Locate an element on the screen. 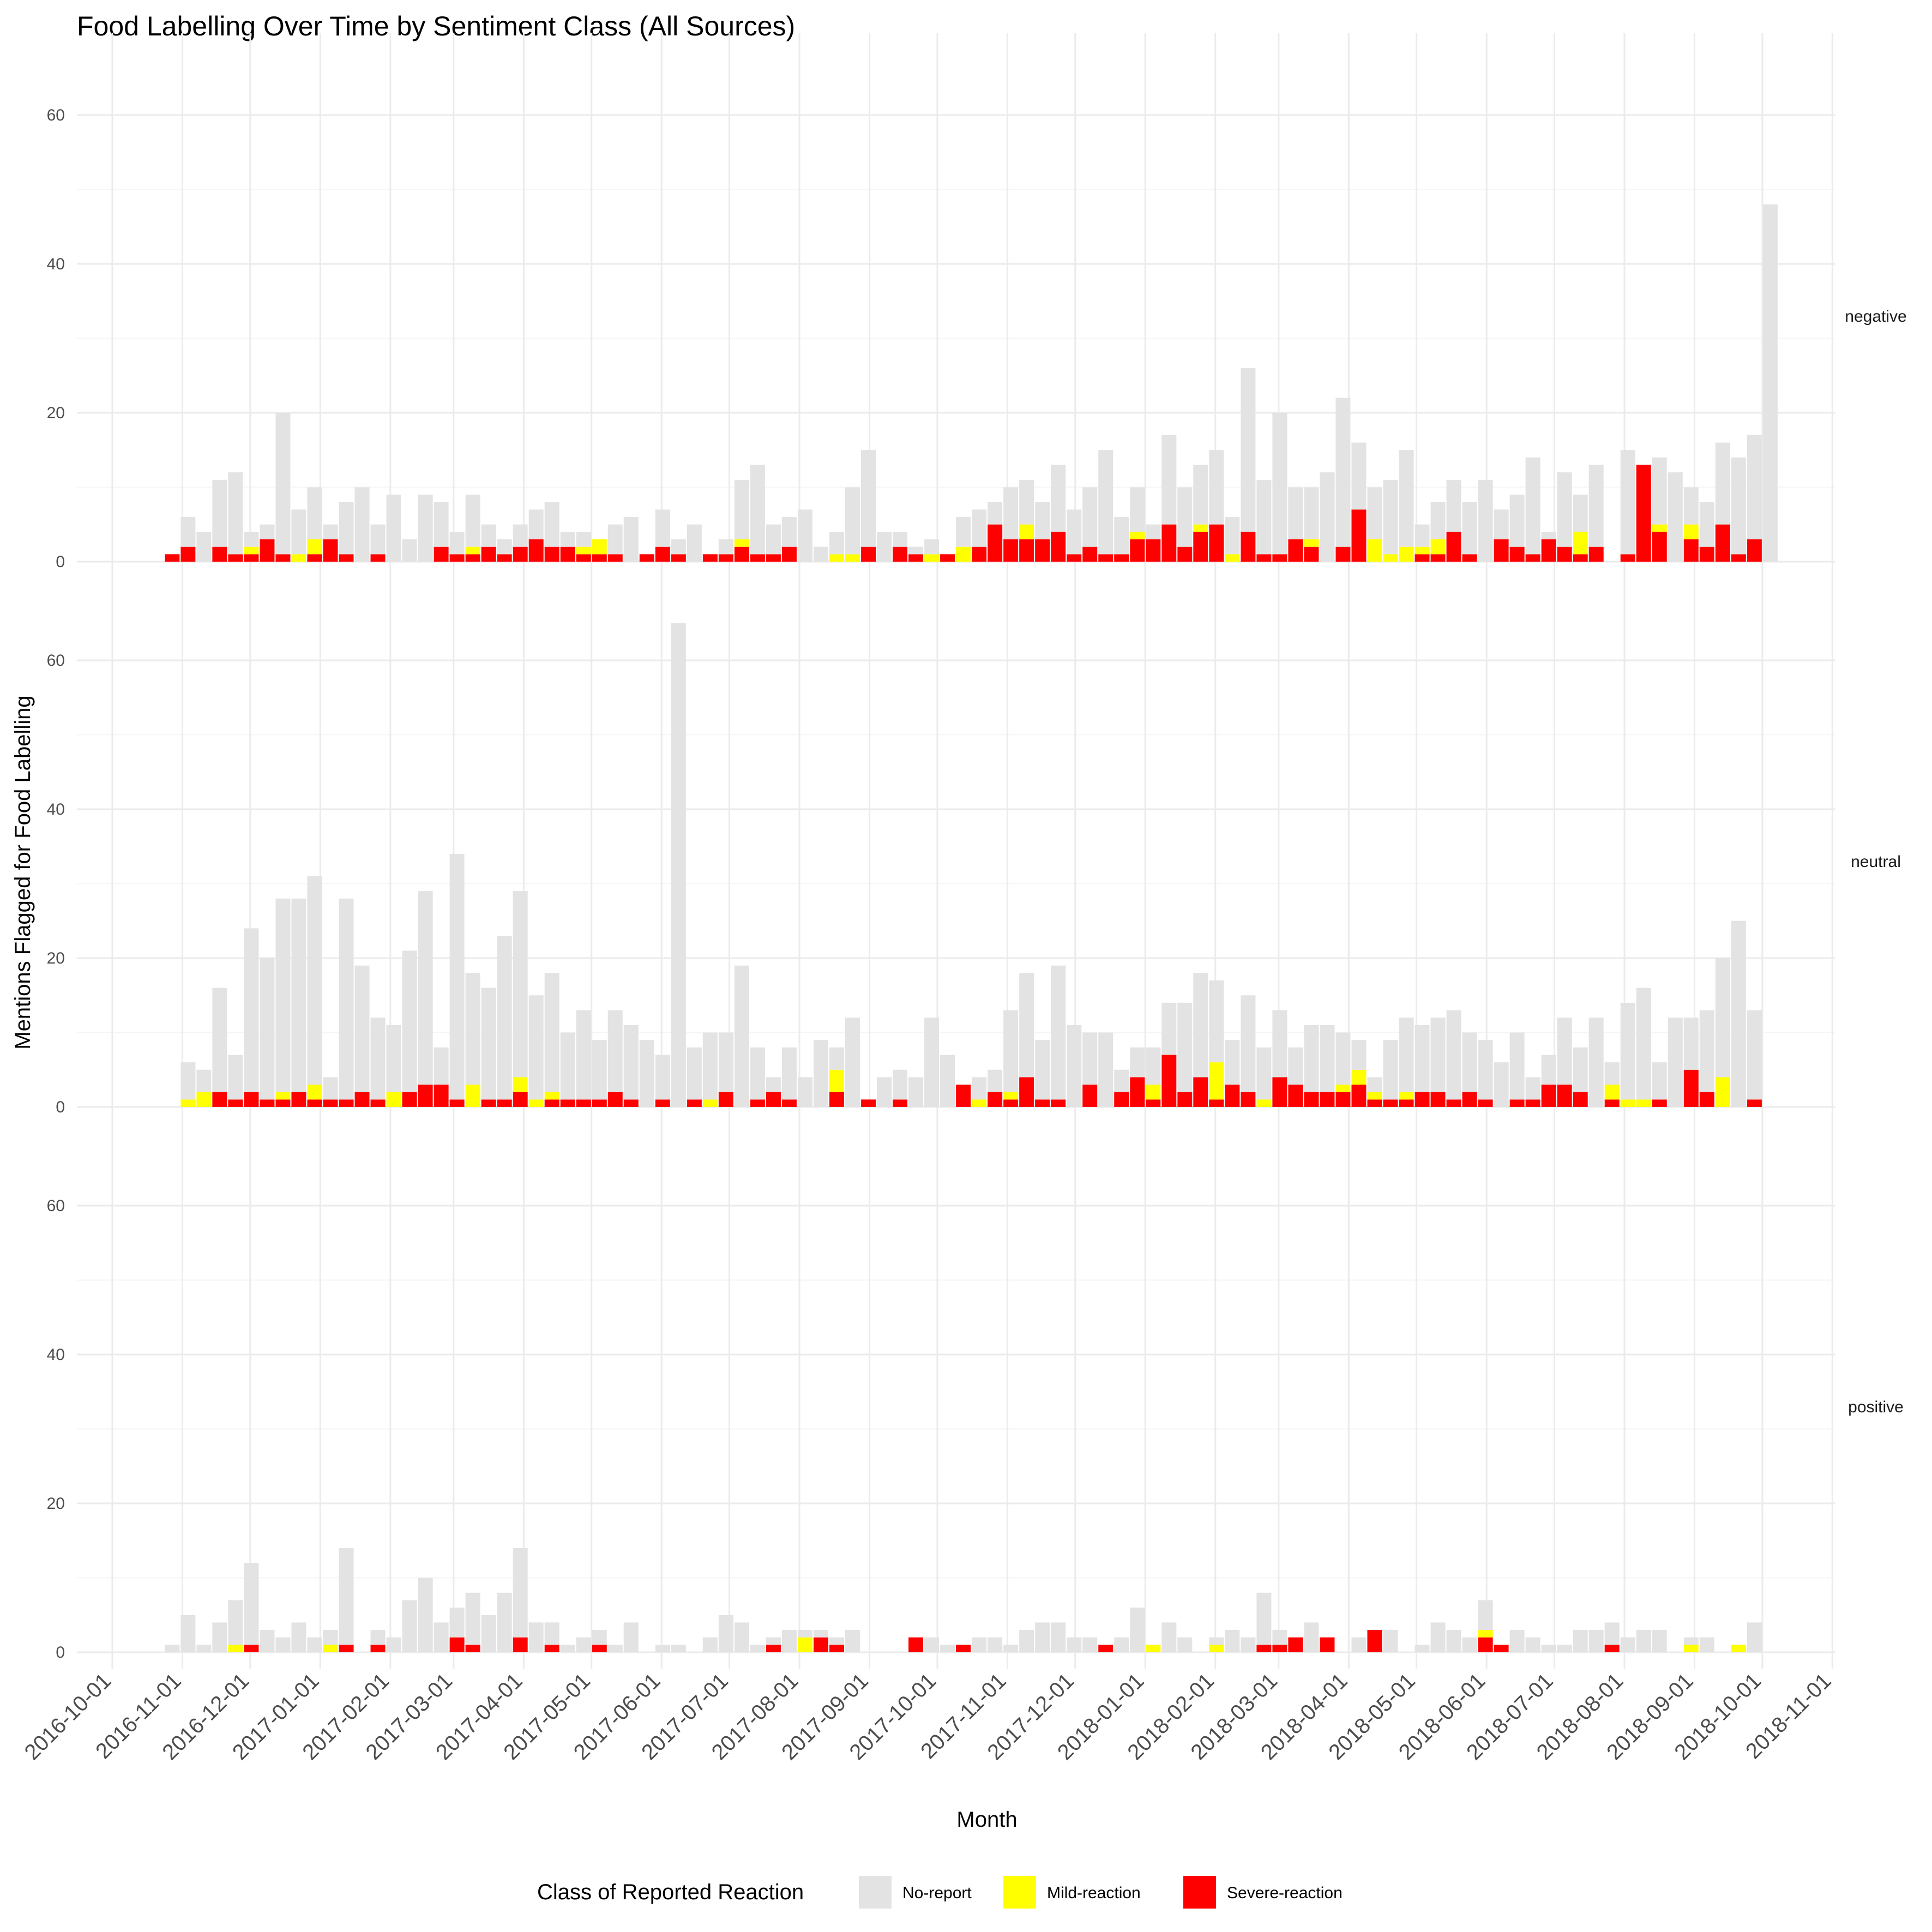 Image resolution: width=1932 pixels, height=1932 pixels. y-tick-label: 20 is located at coordinates (56, 958).